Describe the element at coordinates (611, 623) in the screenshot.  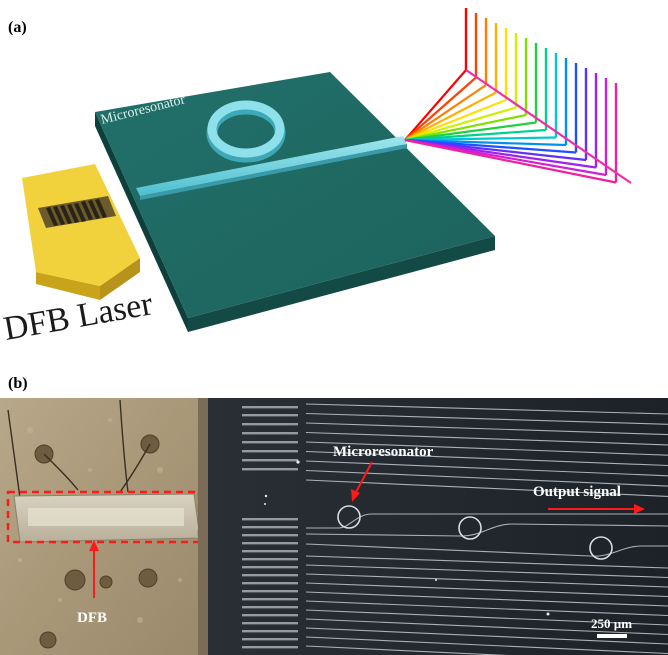
I see `scale-bar-label: 250 µm` at that location.